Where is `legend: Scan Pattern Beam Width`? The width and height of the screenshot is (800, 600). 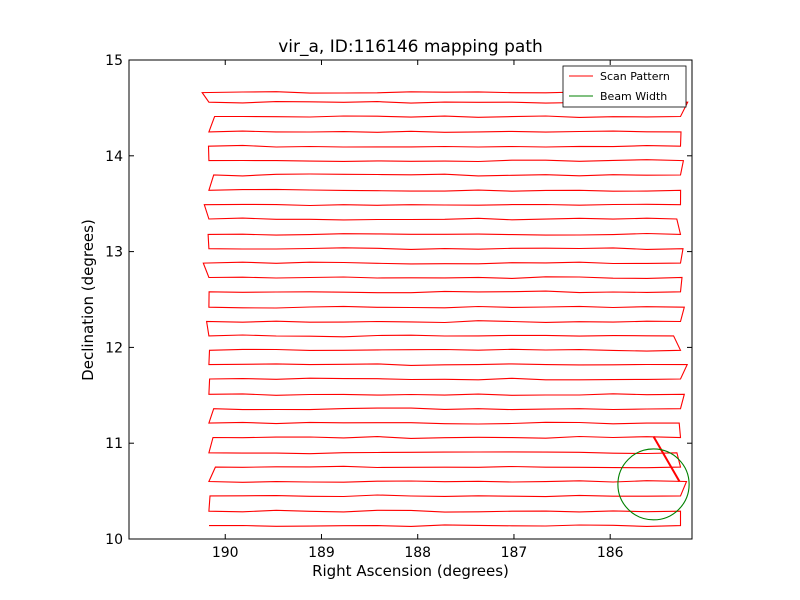 legend: Scan Pattern Beam Width is located at coordinates (624, 86).